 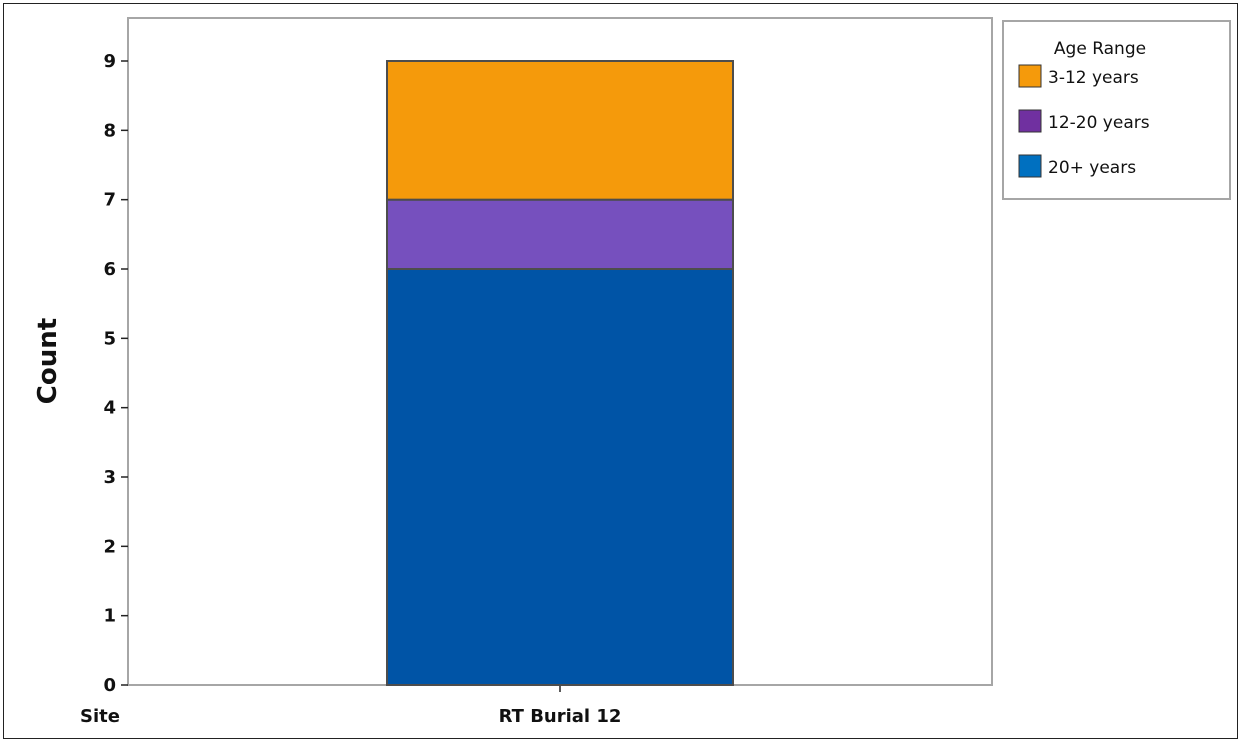 I want to click on legend-label: 12-20 years, so click(x=1099, y=123).